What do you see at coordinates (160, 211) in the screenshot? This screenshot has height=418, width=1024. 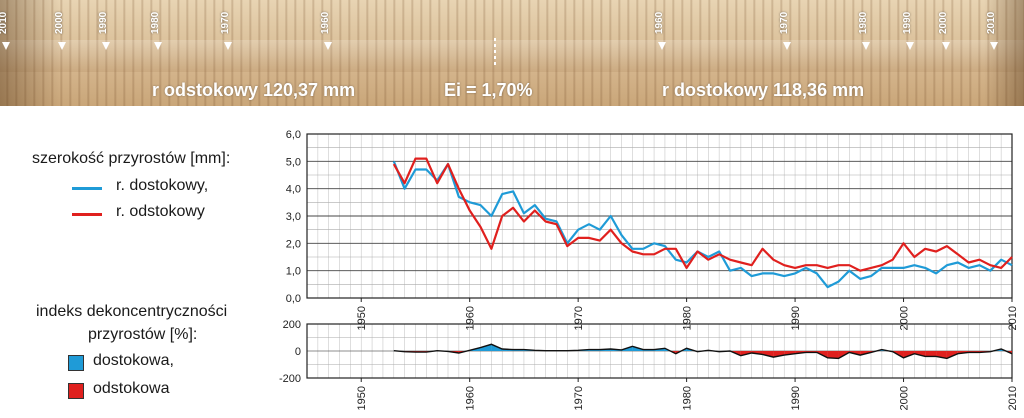 I see `legend-label-odstokowy: r. odstokowy` at bounding box center [160, 211].